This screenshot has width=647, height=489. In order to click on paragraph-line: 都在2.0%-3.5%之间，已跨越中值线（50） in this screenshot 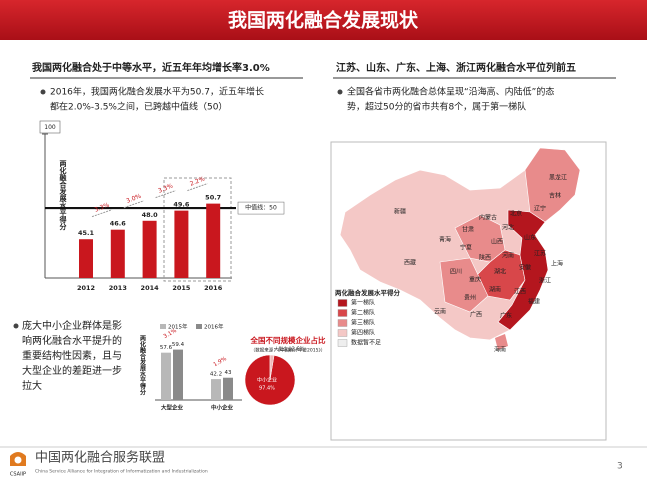, I will do `click(138, 107)`.